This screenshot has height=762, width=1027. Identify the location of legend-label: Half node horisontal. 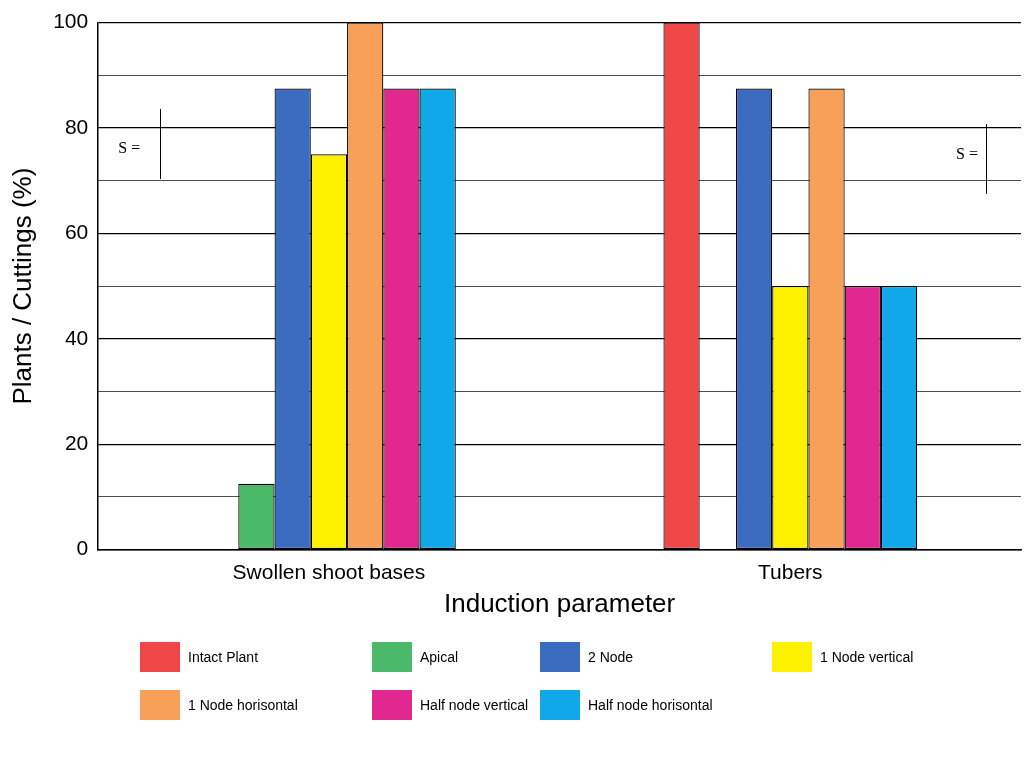
(650, 705).